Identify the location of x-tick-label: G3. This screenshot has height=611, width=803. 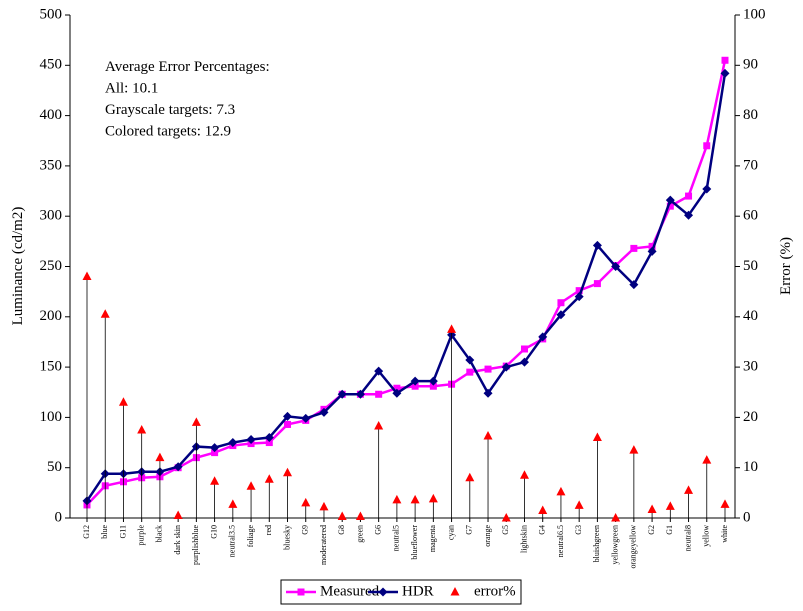
(578, 530).